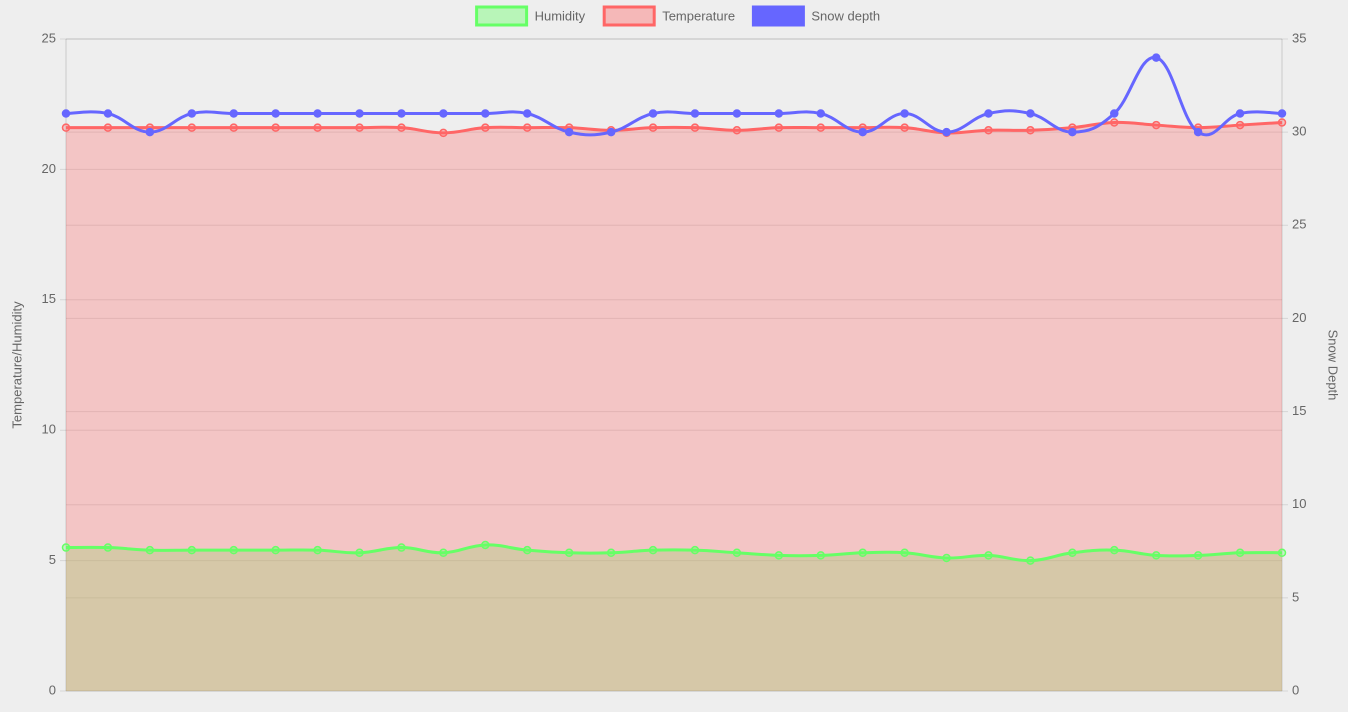 The image size is (1348, 712). I want to click on y2-tick-label: 5, so click(1295, 596).